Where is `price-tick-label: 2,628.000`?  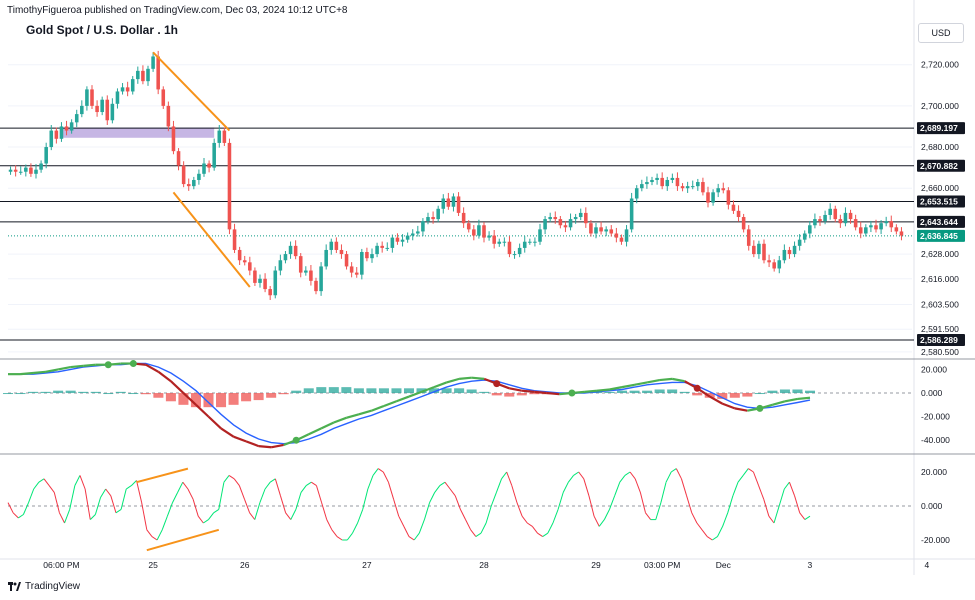 price-tick-label: 2,628.000 is located at coordinates (940, 254).